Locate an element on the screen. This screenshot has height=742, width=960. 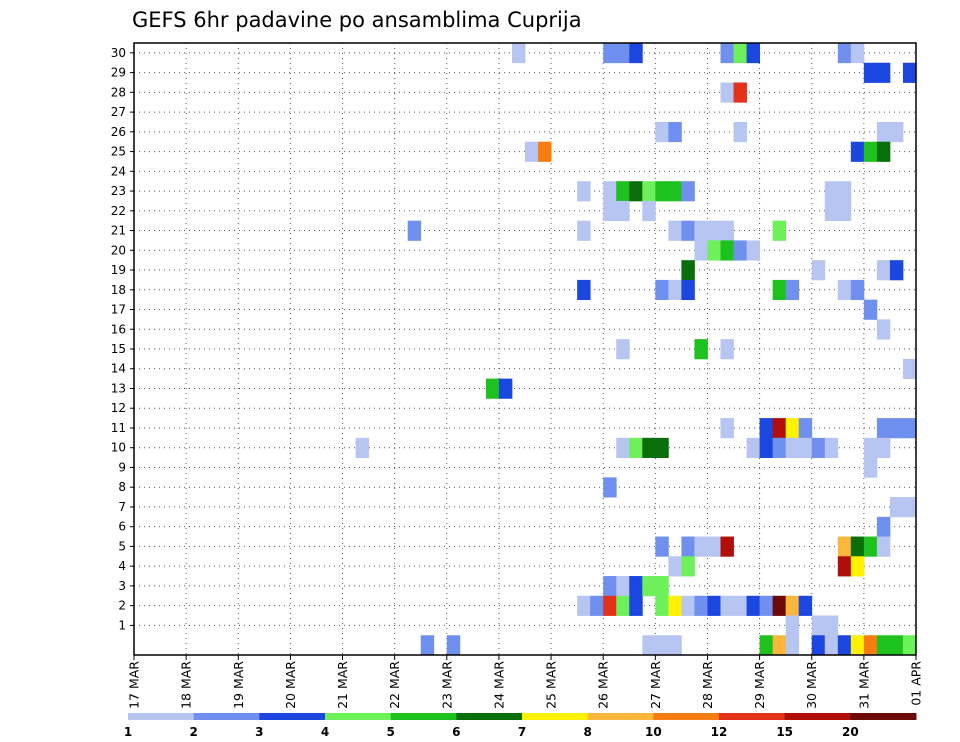
x-tick-label: 01 APR is located at coordinates (916, 683).